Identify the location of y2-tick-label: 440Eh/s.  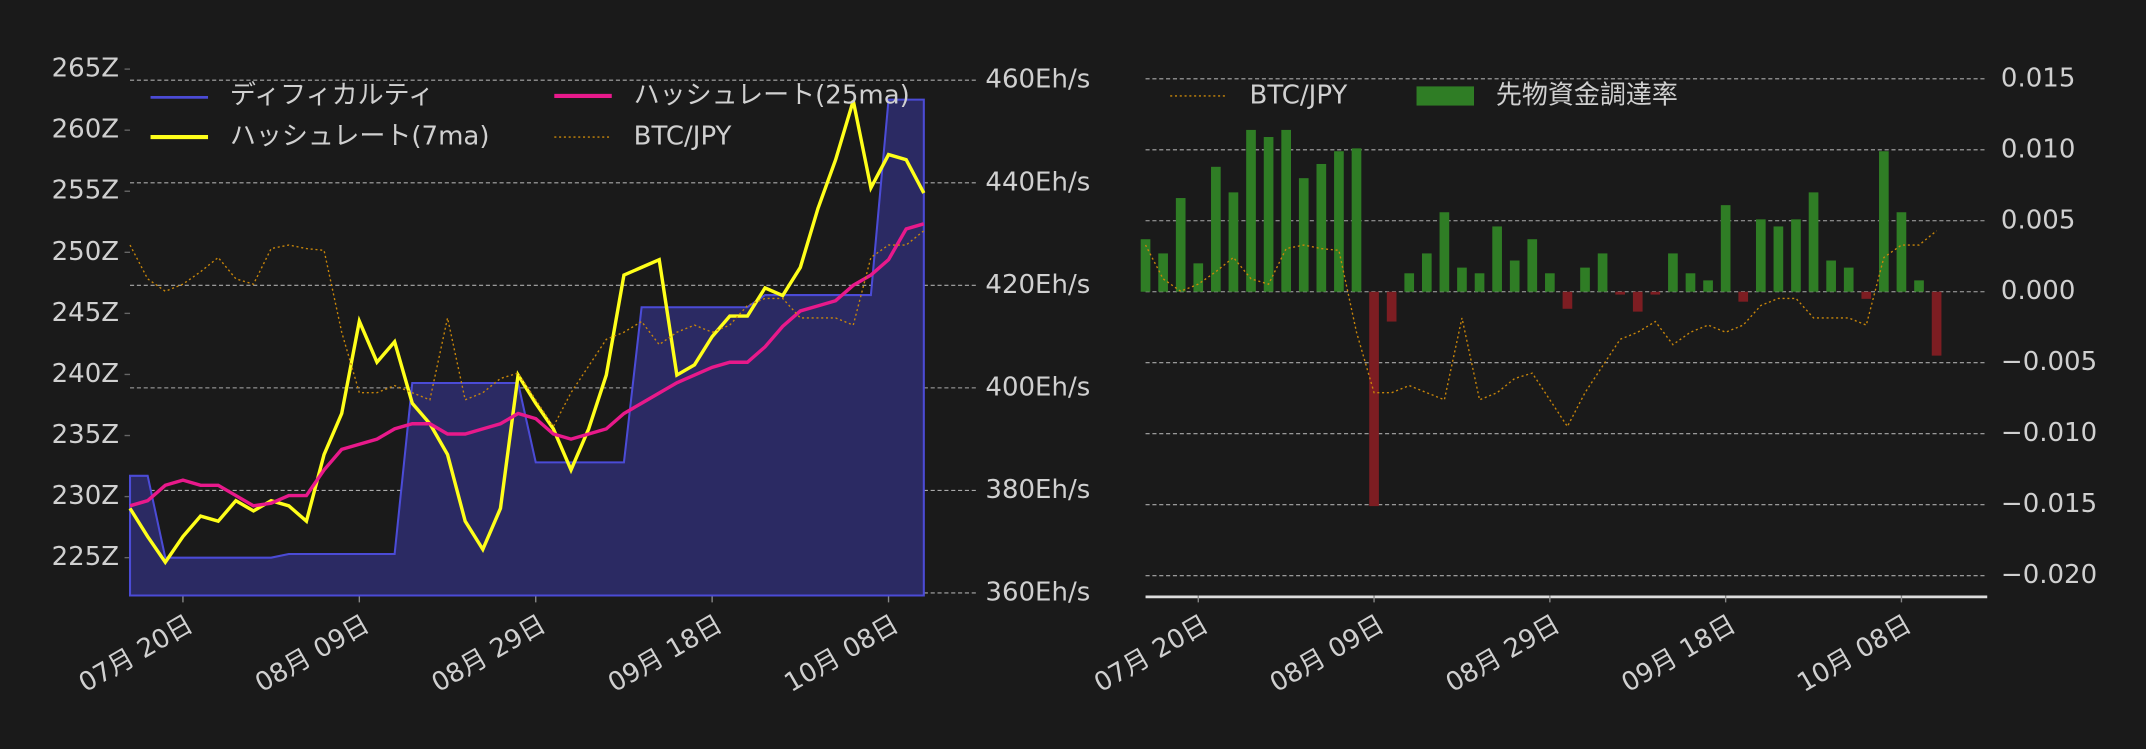
(1037, 182).